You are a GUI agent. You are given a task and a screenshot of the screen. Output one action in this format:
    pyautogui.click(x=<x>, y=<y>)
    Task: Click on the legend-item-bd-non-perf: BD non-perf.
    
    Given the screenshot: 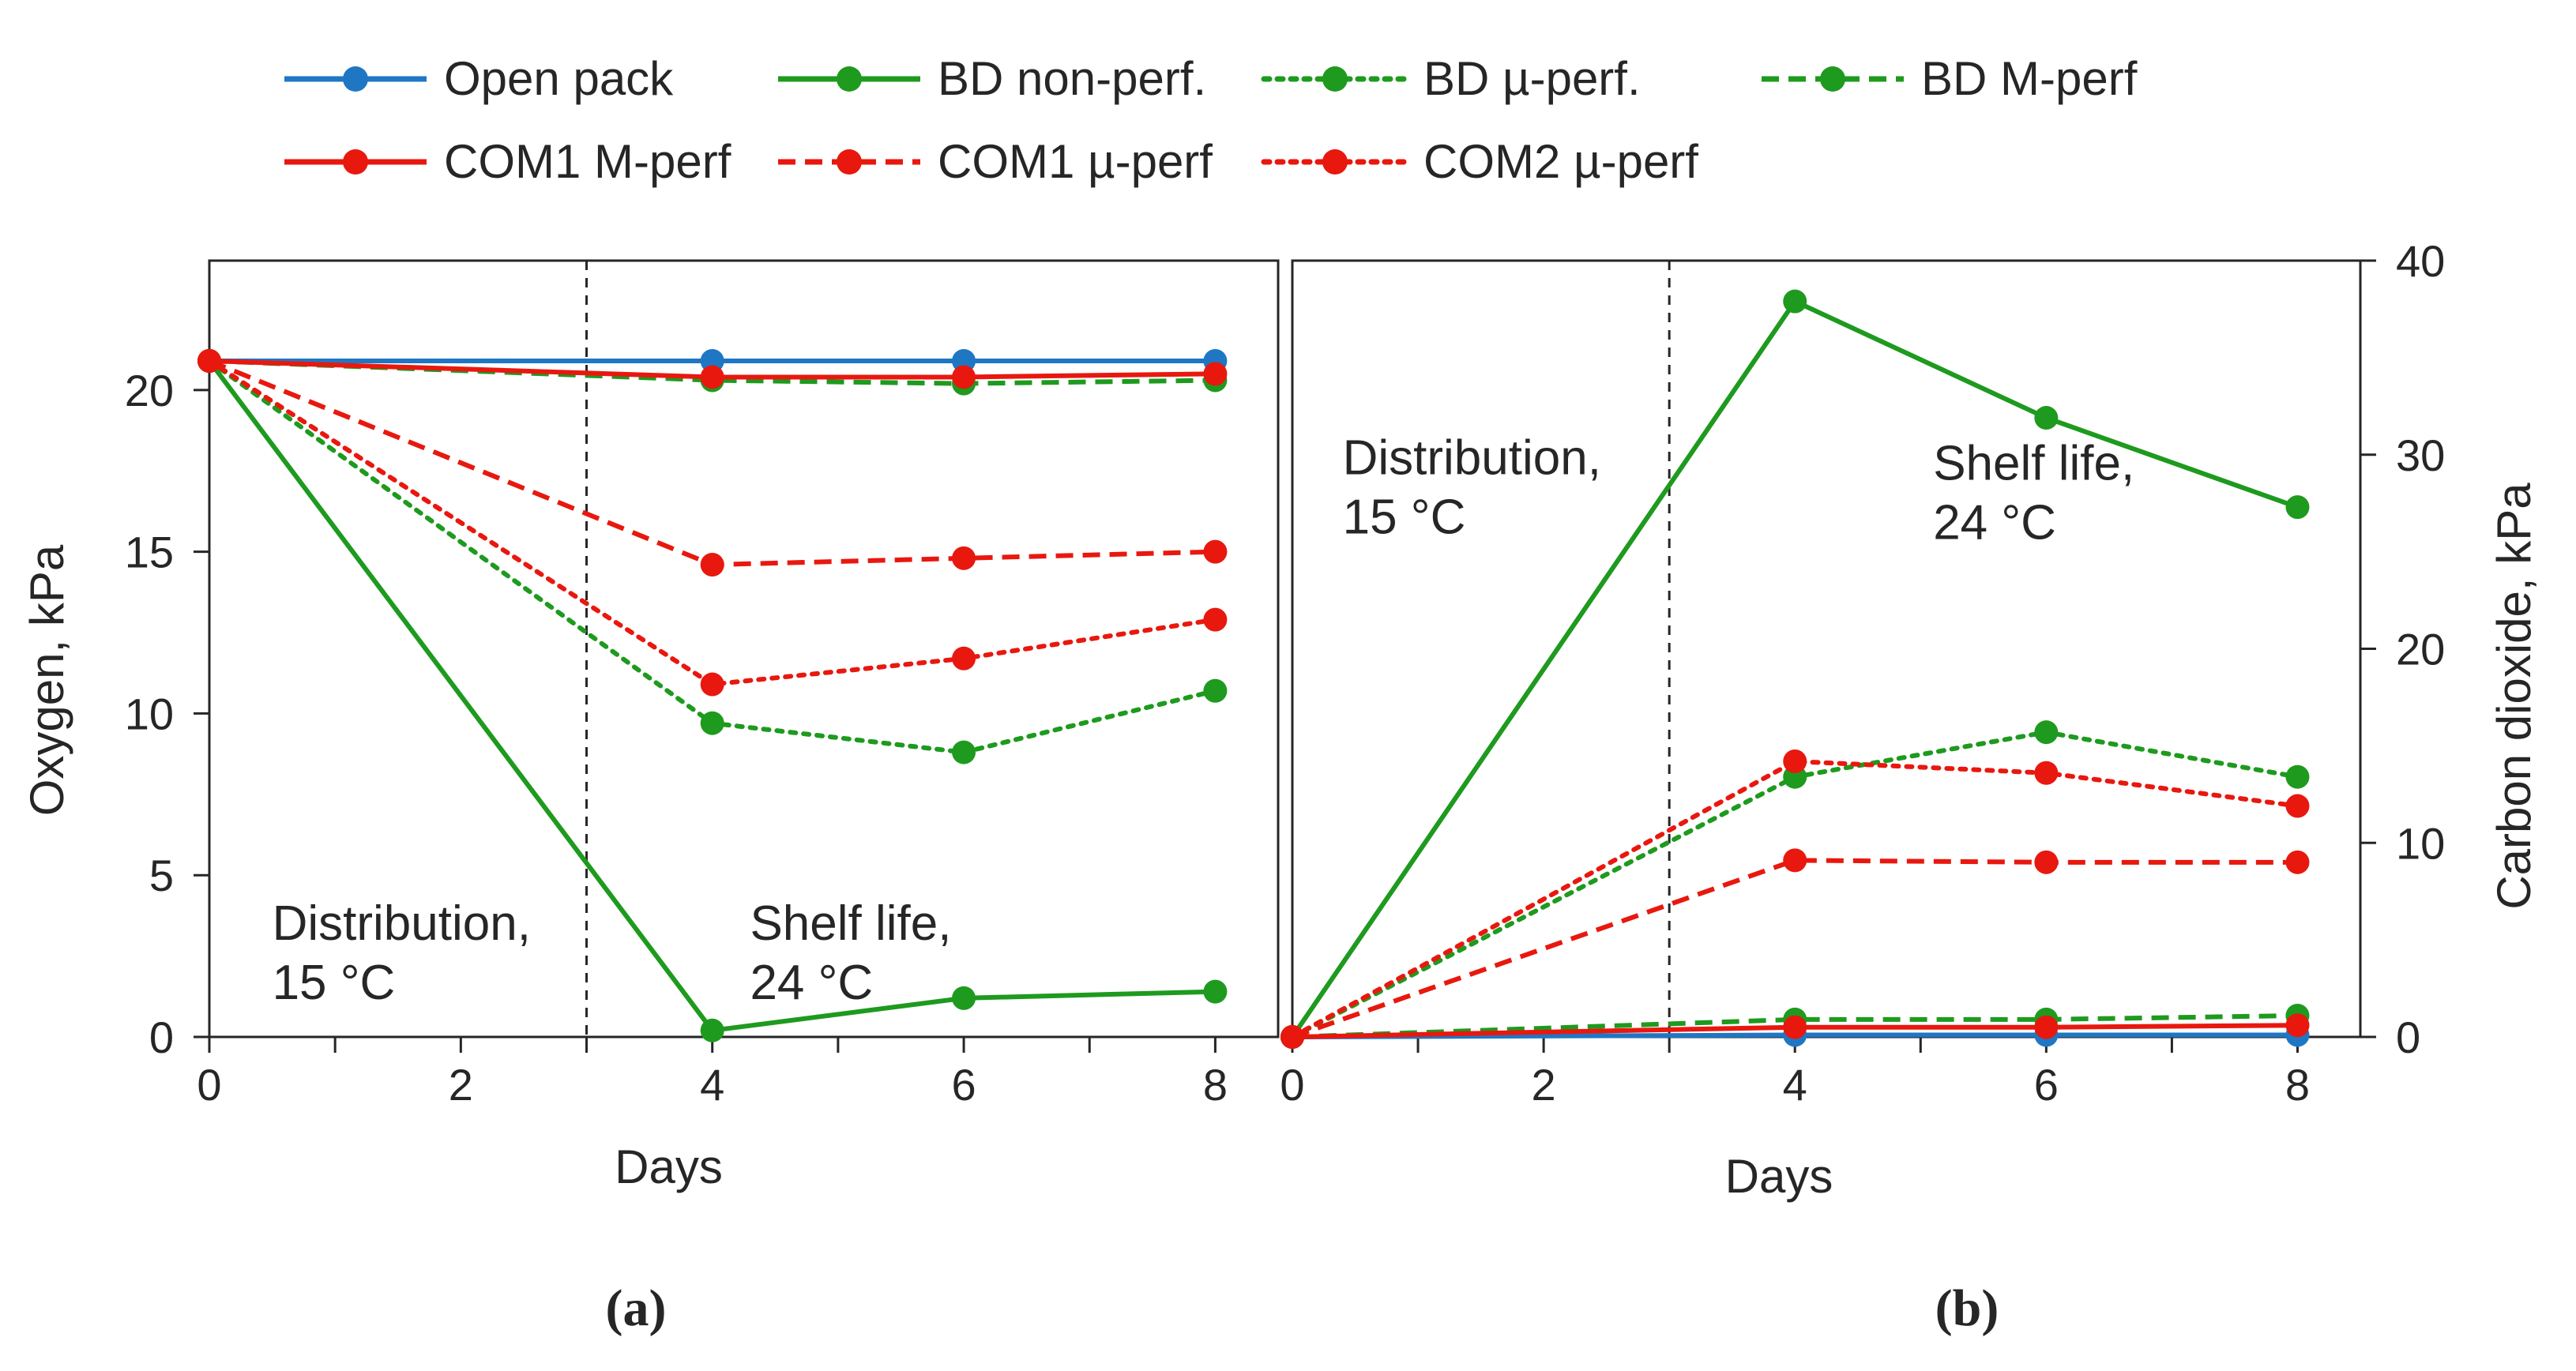 What is the action you would take?
    pyautogui.click(x=992, y=78)
    